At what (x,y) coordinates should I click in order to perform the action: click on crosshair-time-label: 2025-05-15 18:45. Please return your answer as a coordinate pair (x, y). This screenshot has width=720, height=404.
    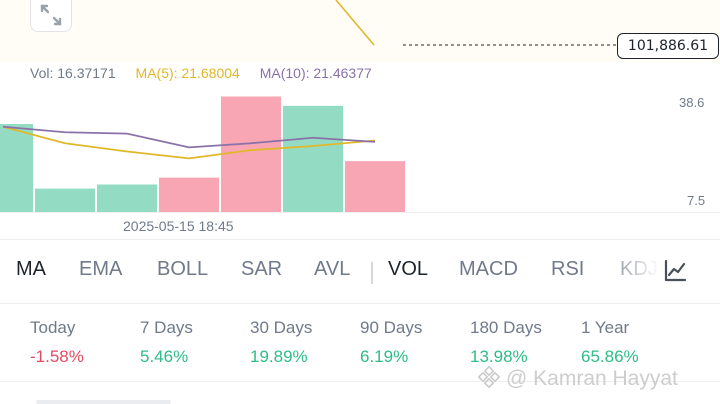
    Looking at the image, I should click on (178, 226).